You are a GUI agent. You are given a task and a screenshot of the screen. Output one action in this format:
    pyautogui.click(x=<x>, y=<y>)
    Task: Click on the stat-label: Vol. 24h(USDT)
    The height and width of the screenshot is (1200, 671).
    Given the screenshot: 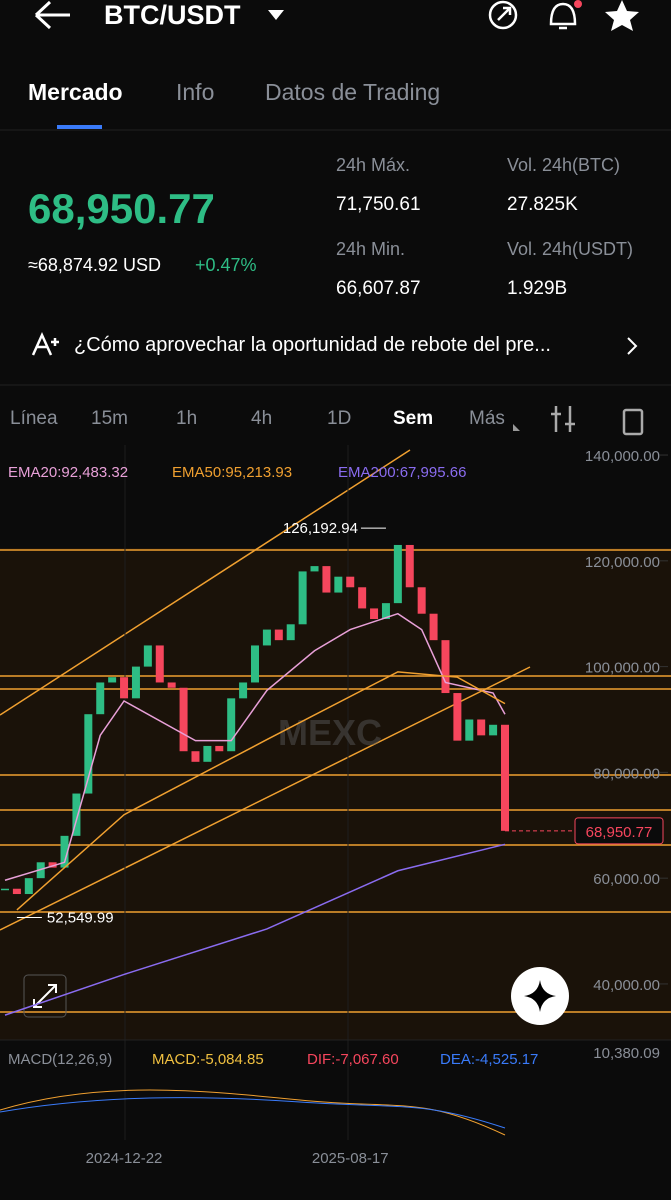 What is the action you would take?
    pyautogui.click(x=570, y=249)
    